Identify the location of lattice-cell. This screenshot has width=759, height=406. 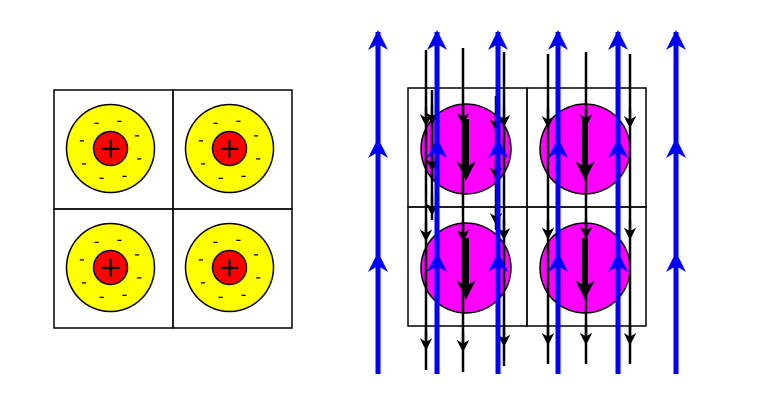
(232, 268).